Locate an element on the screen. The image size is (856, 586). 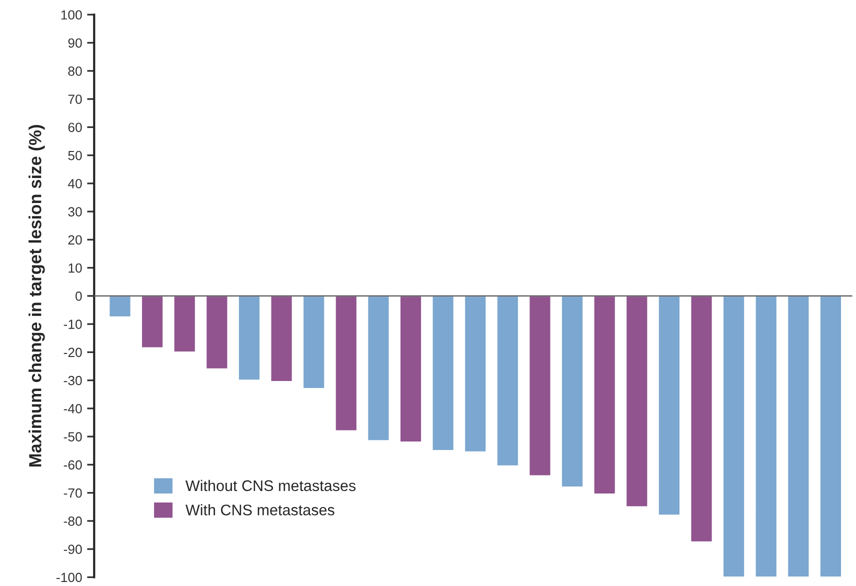
y-tick-label: -30 is located at coordinates (73, 381).